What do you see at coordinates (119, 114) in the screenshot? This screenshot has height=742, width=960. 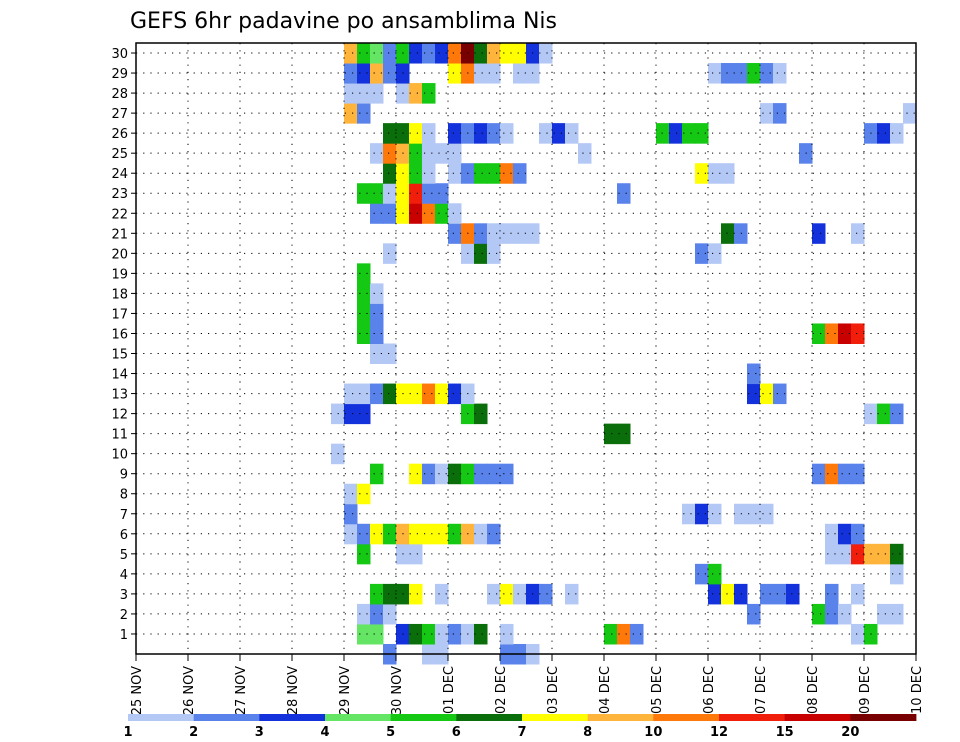 I see `y-tick-label: 27` at bounding box center [119, 114].